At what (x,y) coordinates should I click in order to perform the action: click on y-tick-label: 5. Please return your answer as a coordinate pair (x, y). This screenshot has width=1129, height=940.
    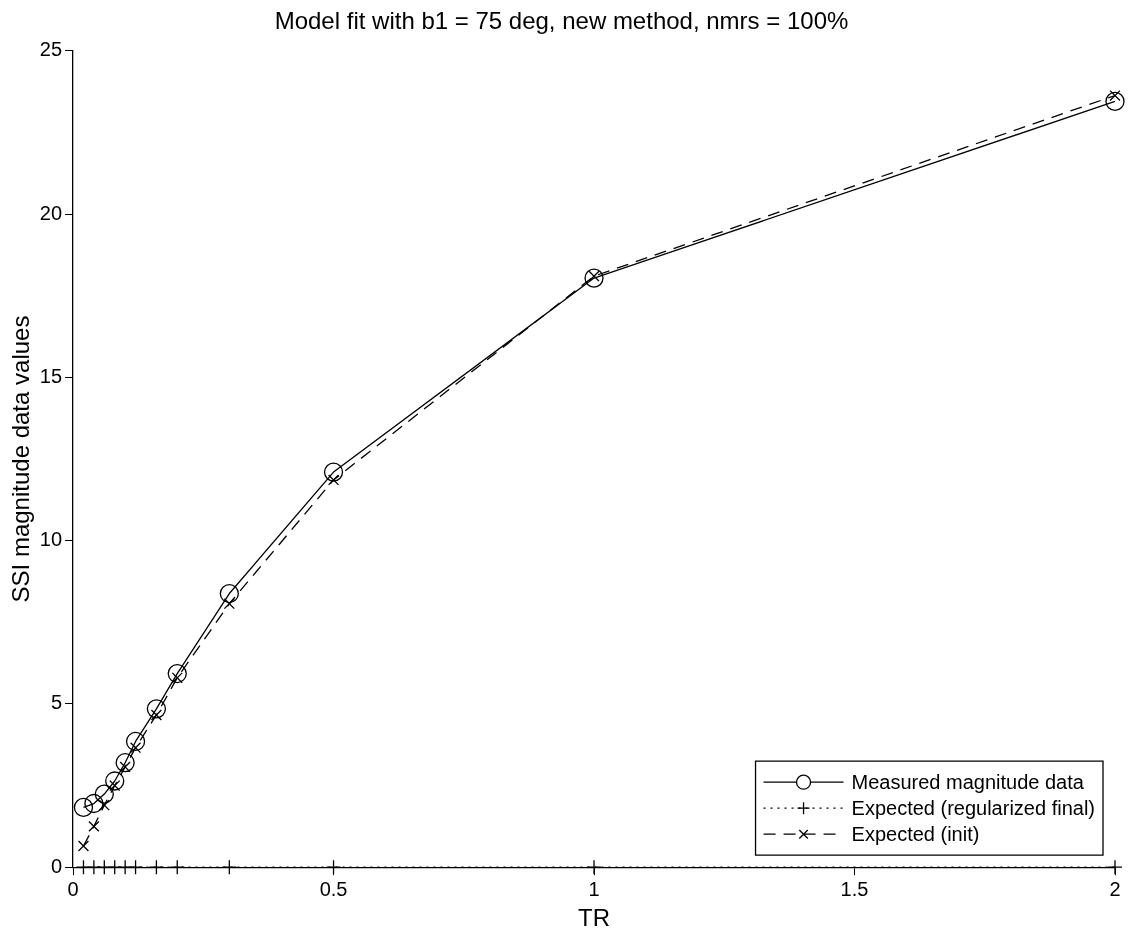
    Looking at the image, I should click on (56, 702).